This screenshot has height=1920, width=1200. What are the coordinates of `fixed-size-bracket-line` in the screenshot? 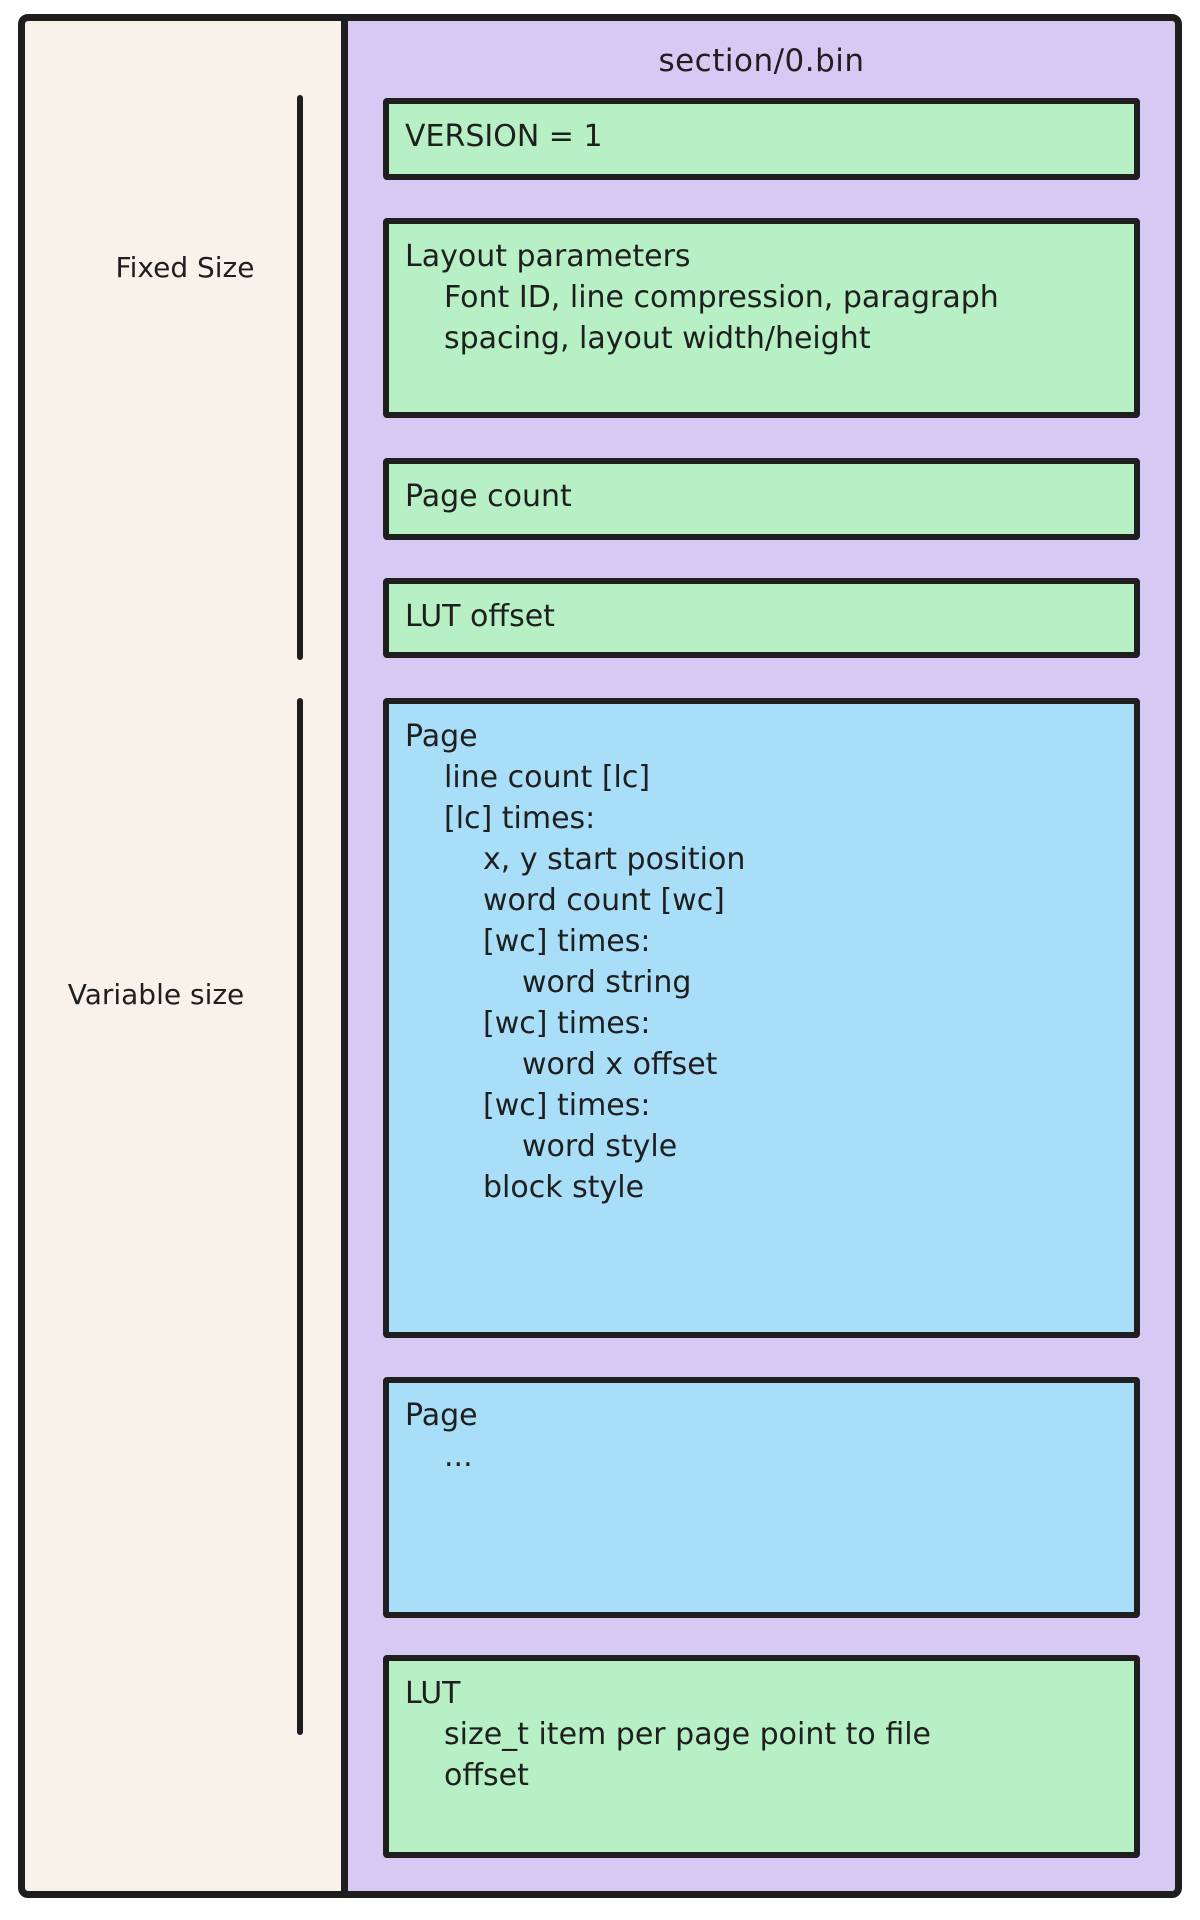 It's located at (300, 377).